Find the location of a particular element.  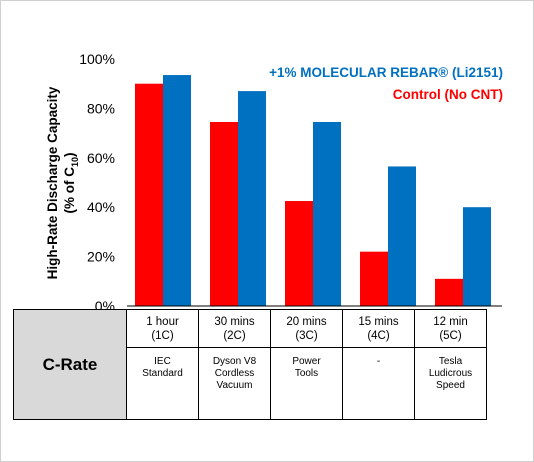

rate-cell-2: 30 mins (2C) is located at coordinates (234, 328).